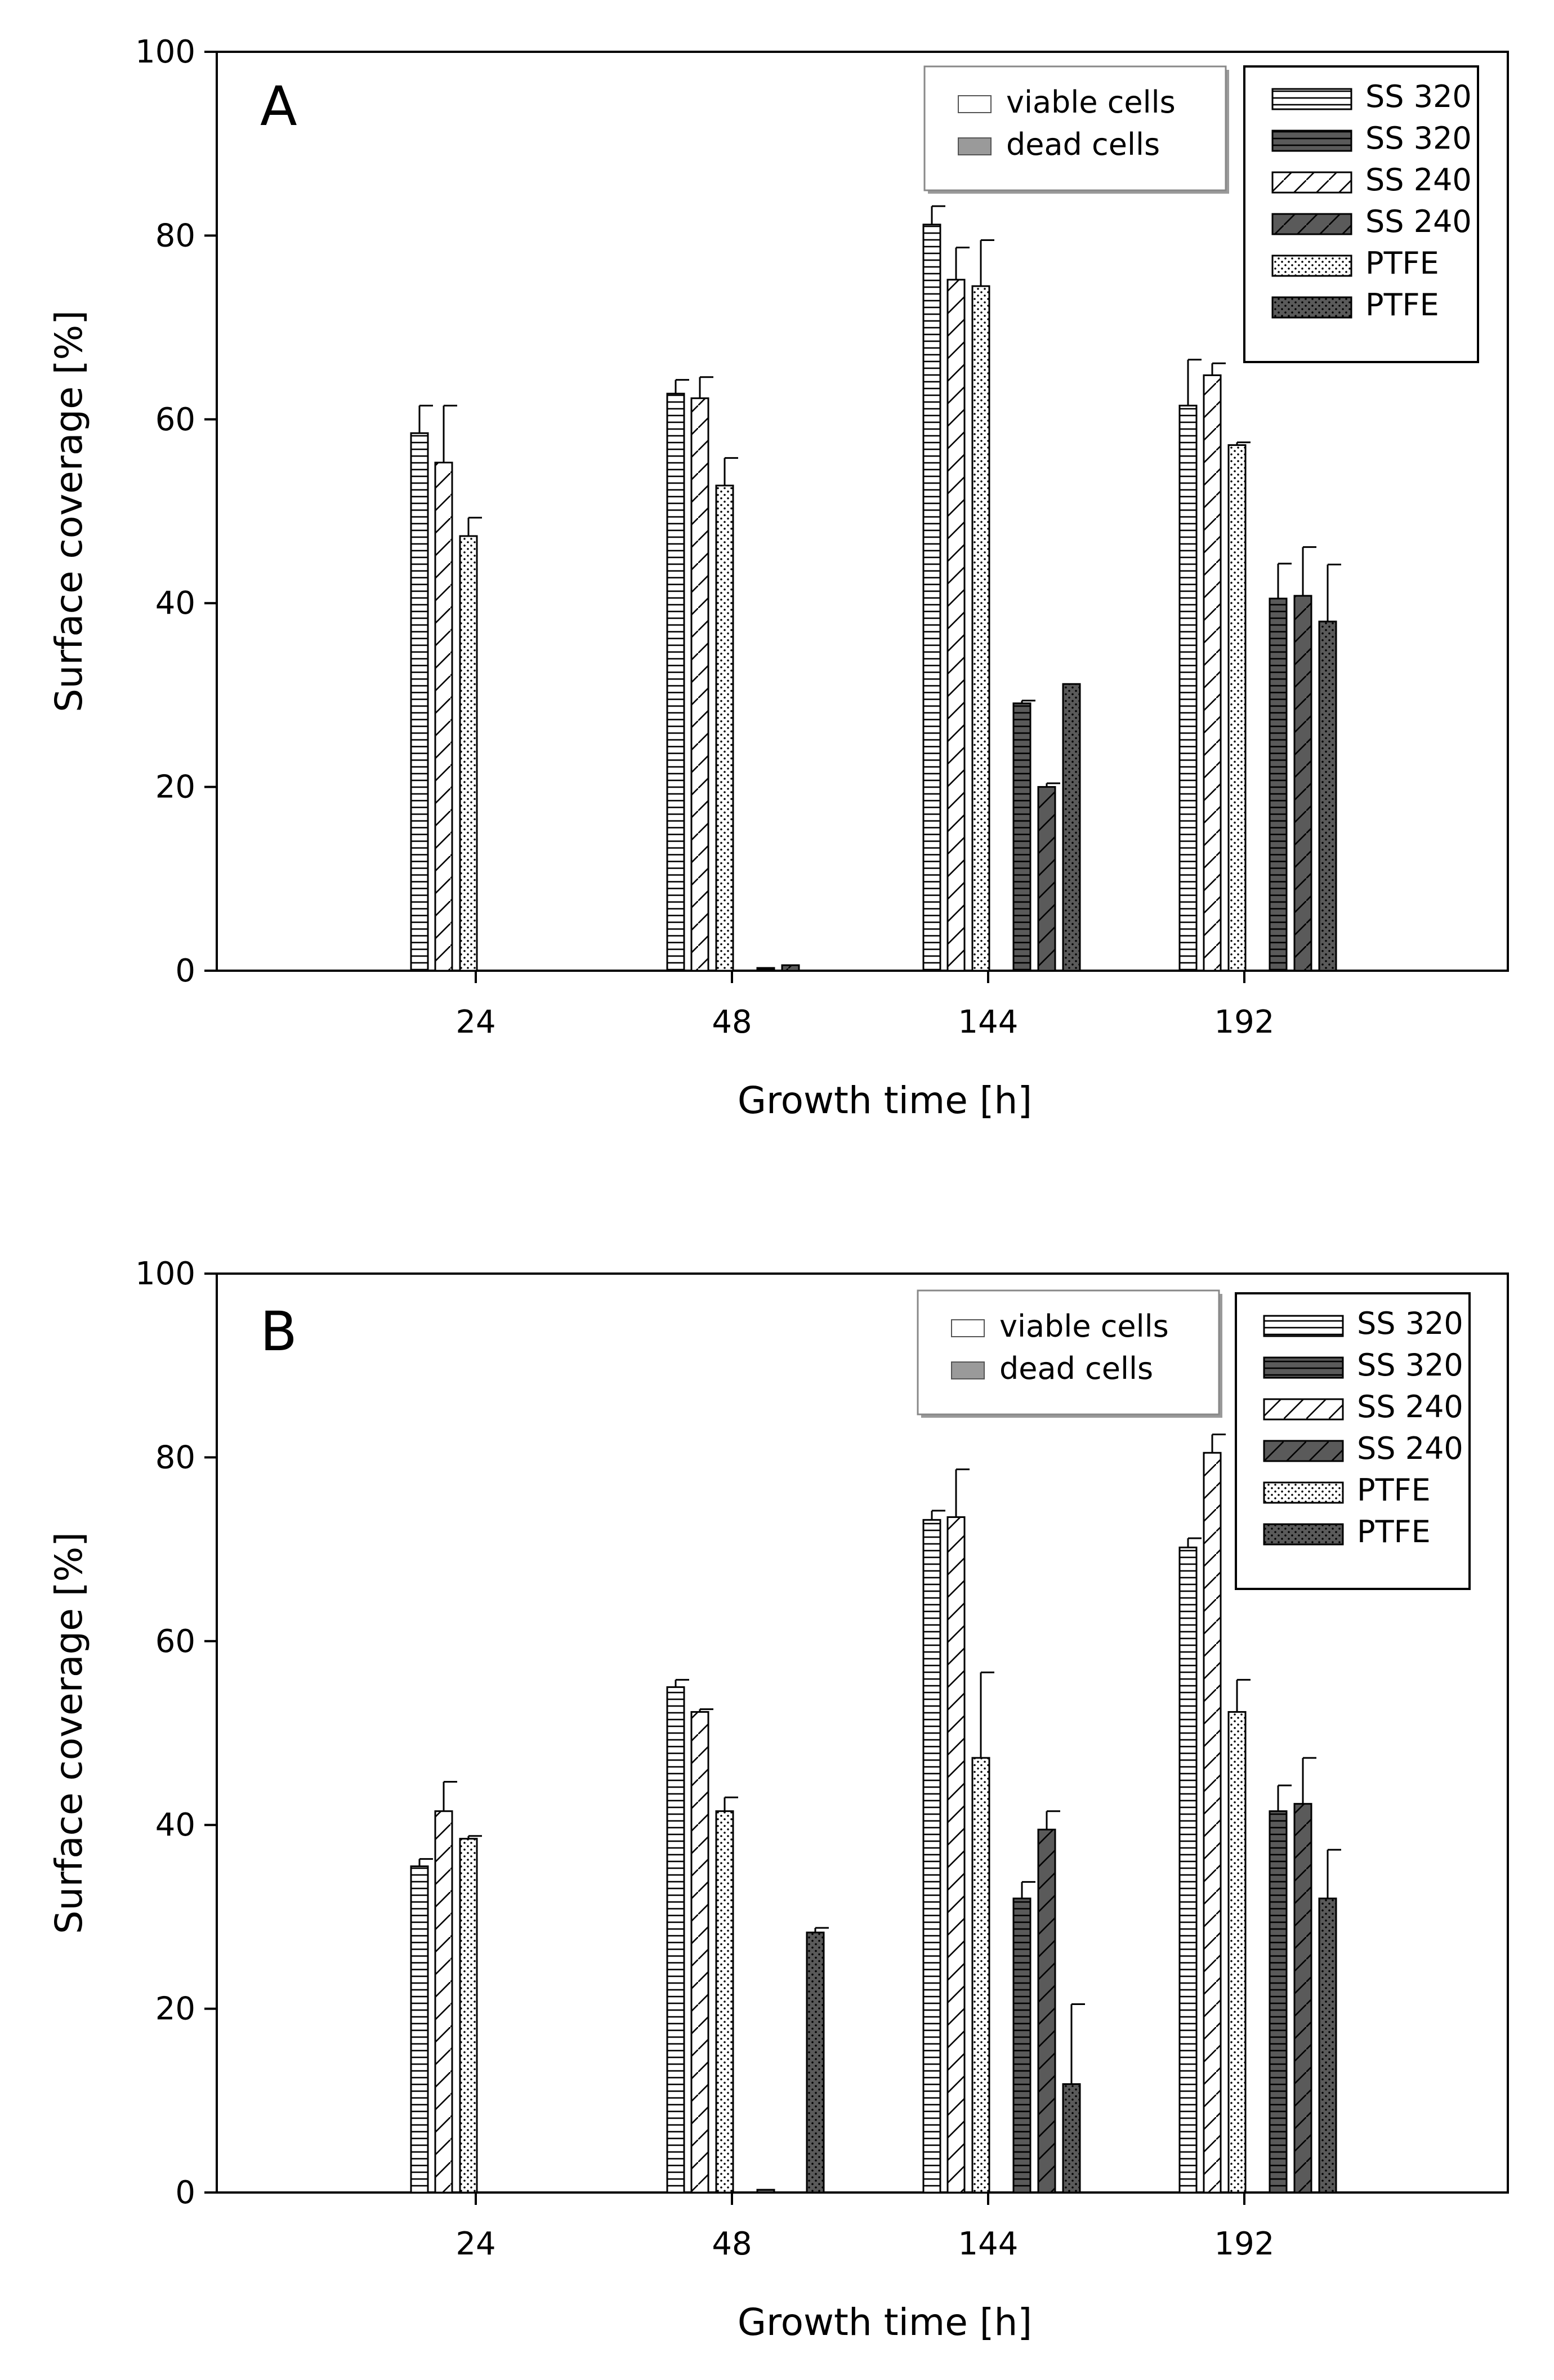 Image resolution: width=1554 pixels, height=2380 pixels. What do you see at coordinates (278, 107) in the screenshot?
I see `panel-letter: A` at bounding box center [278, 107].